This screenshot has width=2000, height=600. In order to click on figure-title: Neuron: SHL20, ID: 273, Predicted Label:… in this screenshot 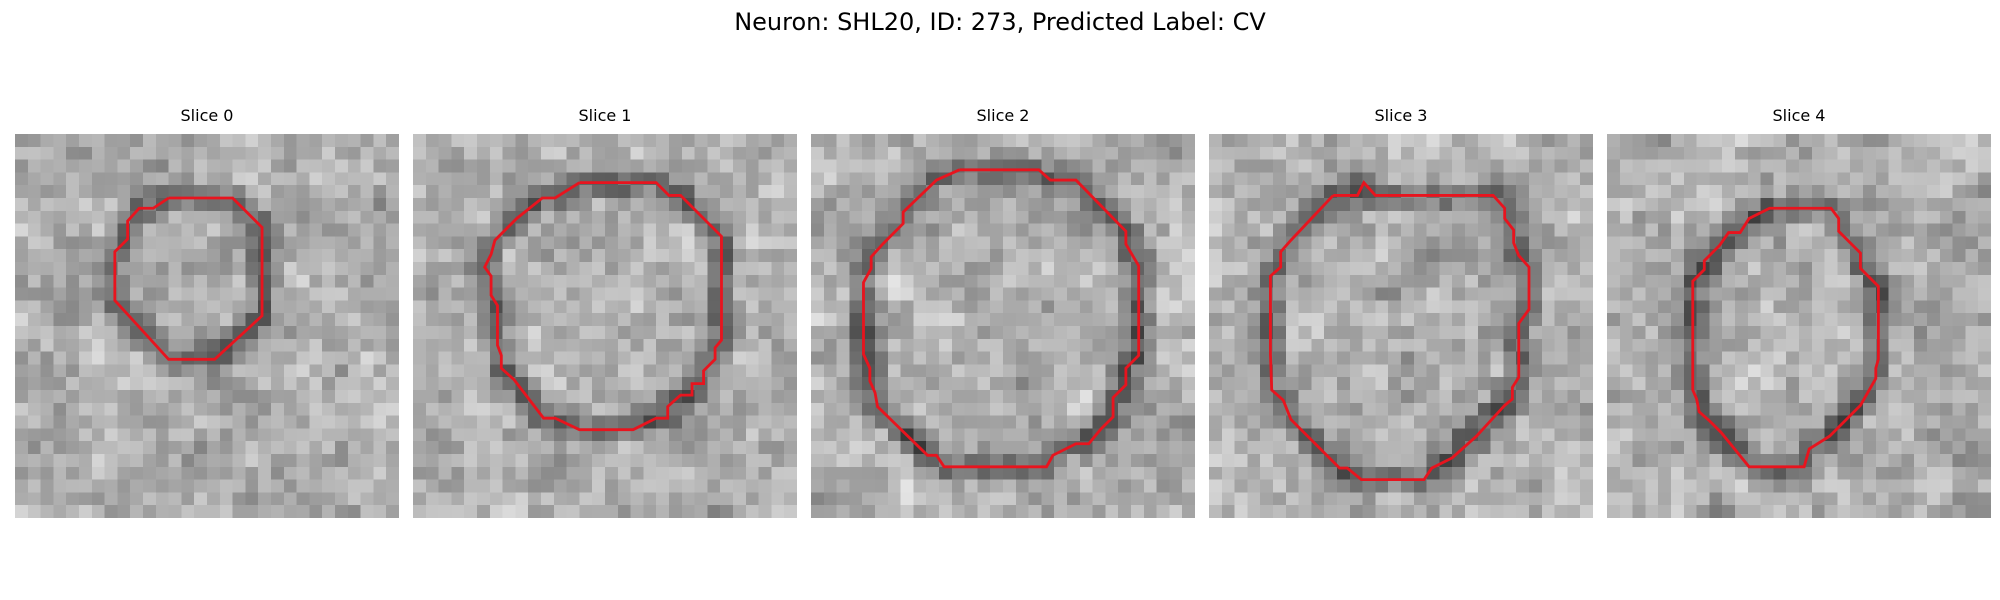, I will do `click(1000, 22)`.